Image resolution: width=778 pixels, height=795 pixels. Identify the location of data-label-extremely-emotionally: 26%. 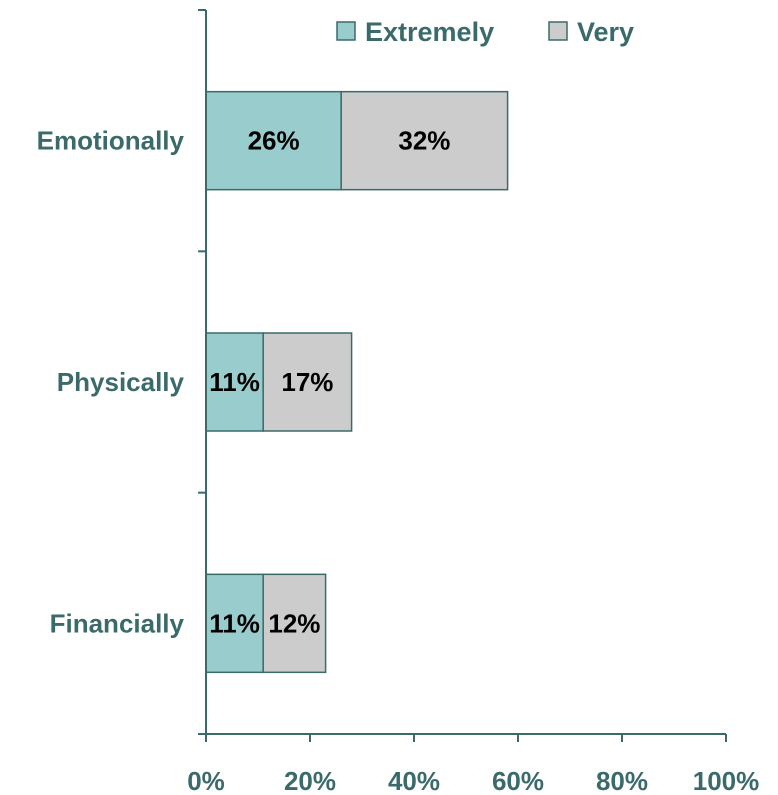
(274, 141).